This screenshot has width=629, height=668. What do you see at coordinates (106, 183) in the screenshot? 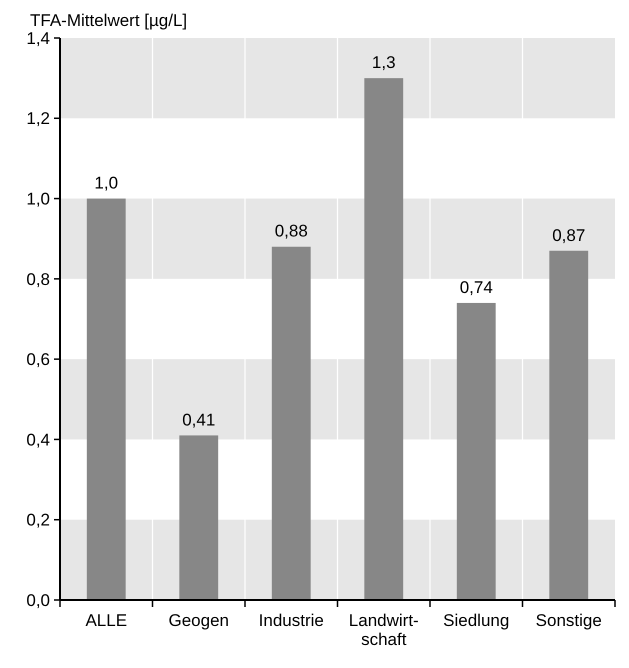
I see `data-label: 1,0` at bounding box center [106, 183].